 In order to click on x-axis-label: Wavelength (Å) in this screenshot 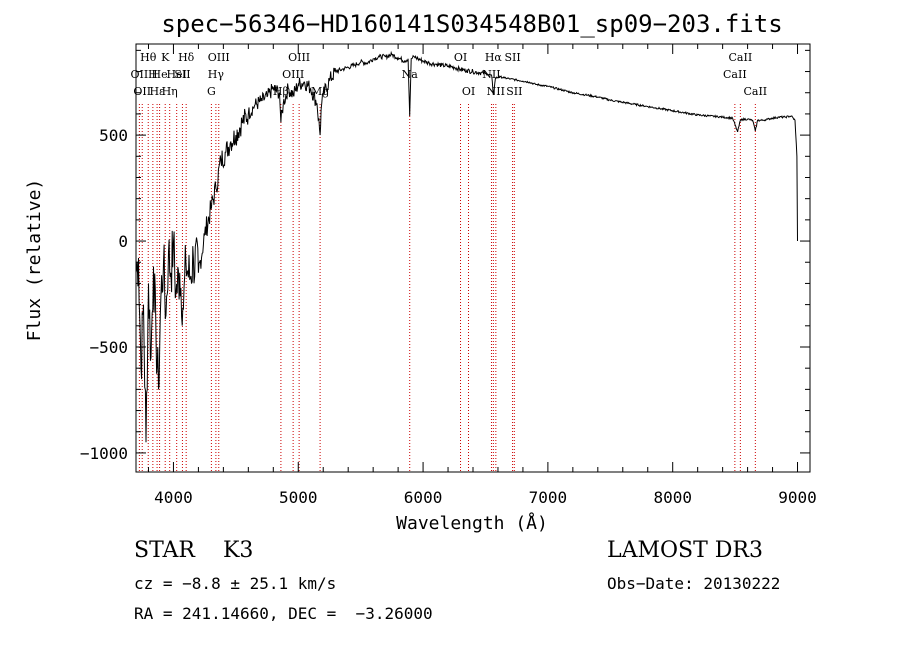, I will do `click(472, 523)`.